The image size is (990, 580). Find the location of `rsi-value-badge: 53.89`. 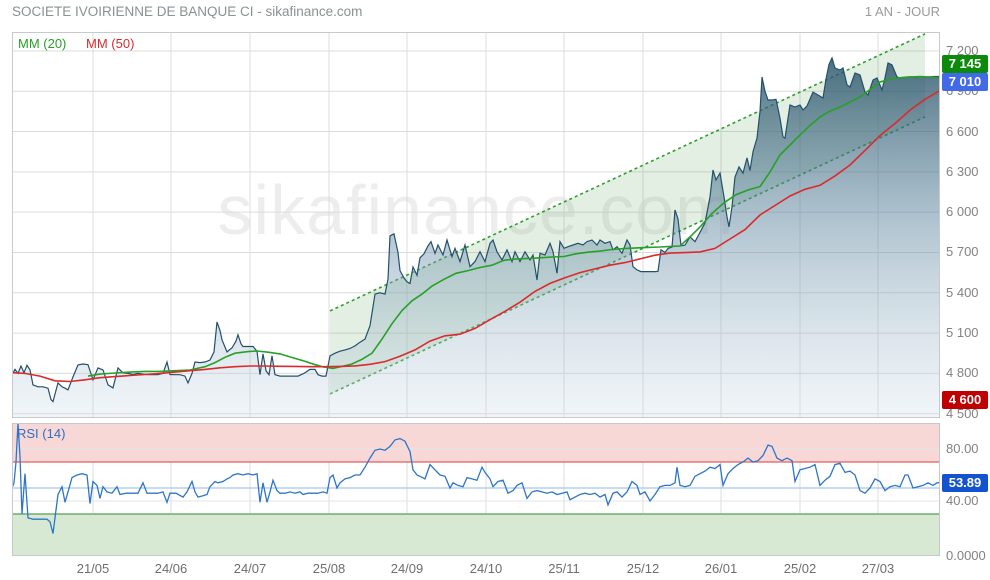

rsi-value-badge: 53.89 is located at coordinates (965, 482).